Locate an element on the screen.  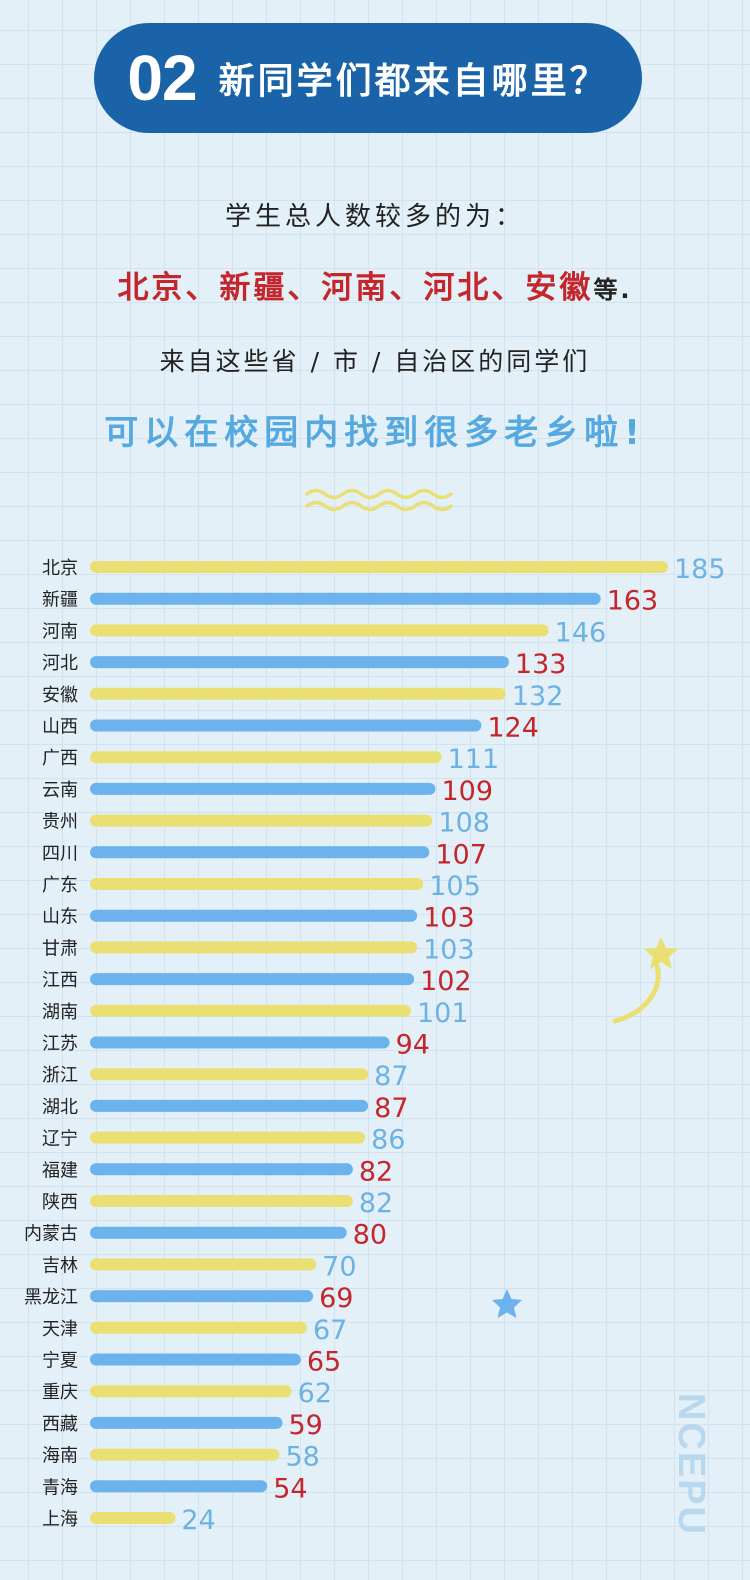
category-label: 宁夏 is located at coordinates (60, 1361).